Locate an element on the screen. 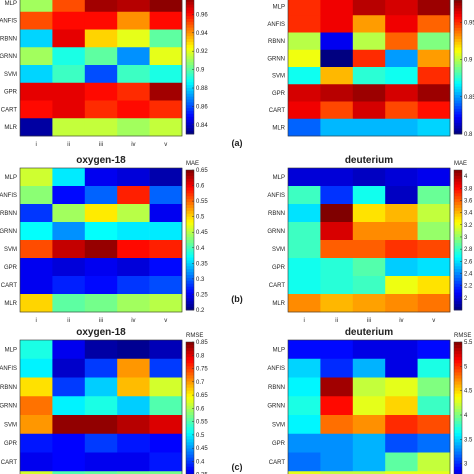 This screenshot has height=474, width=474. colorbar-tick-label: 0.94 is located at coordinates (202, 34).